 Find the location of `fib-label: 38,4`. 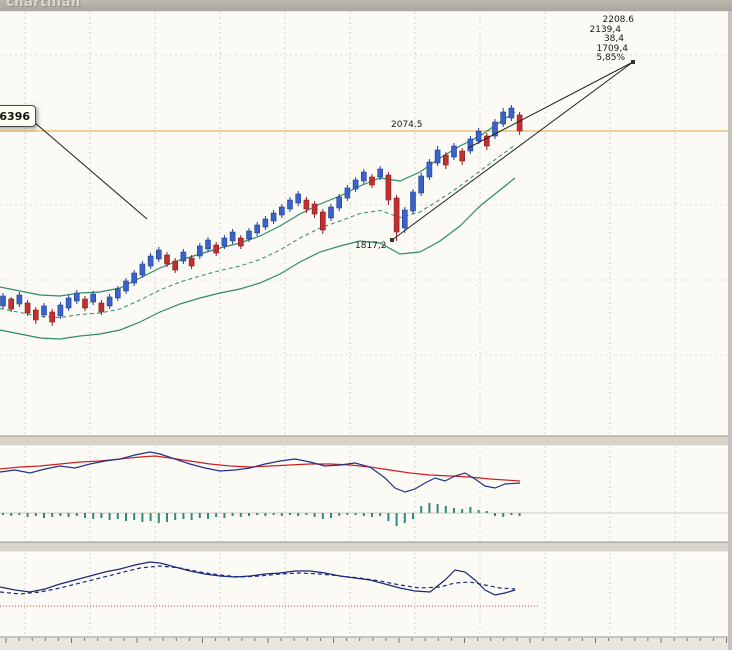

fib-label: 38,4 is located at coordinates (613, 39).